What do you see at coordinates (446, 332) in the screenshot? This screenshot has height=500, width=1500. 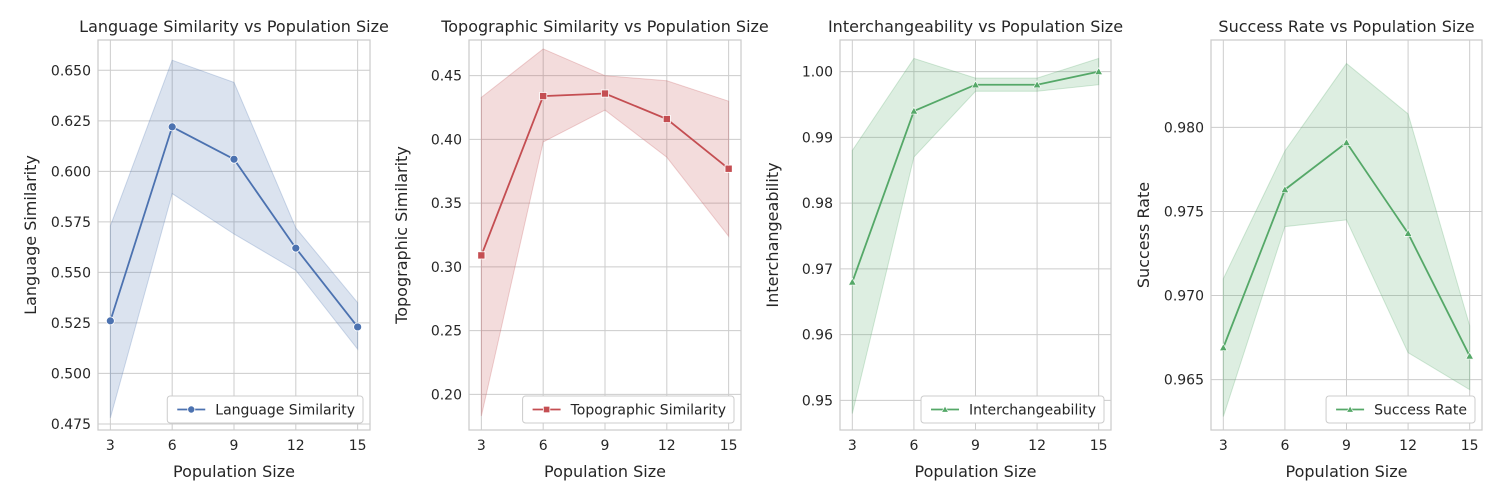 I see `y-tick-label: 0.25` at bounding box center [446, 332].